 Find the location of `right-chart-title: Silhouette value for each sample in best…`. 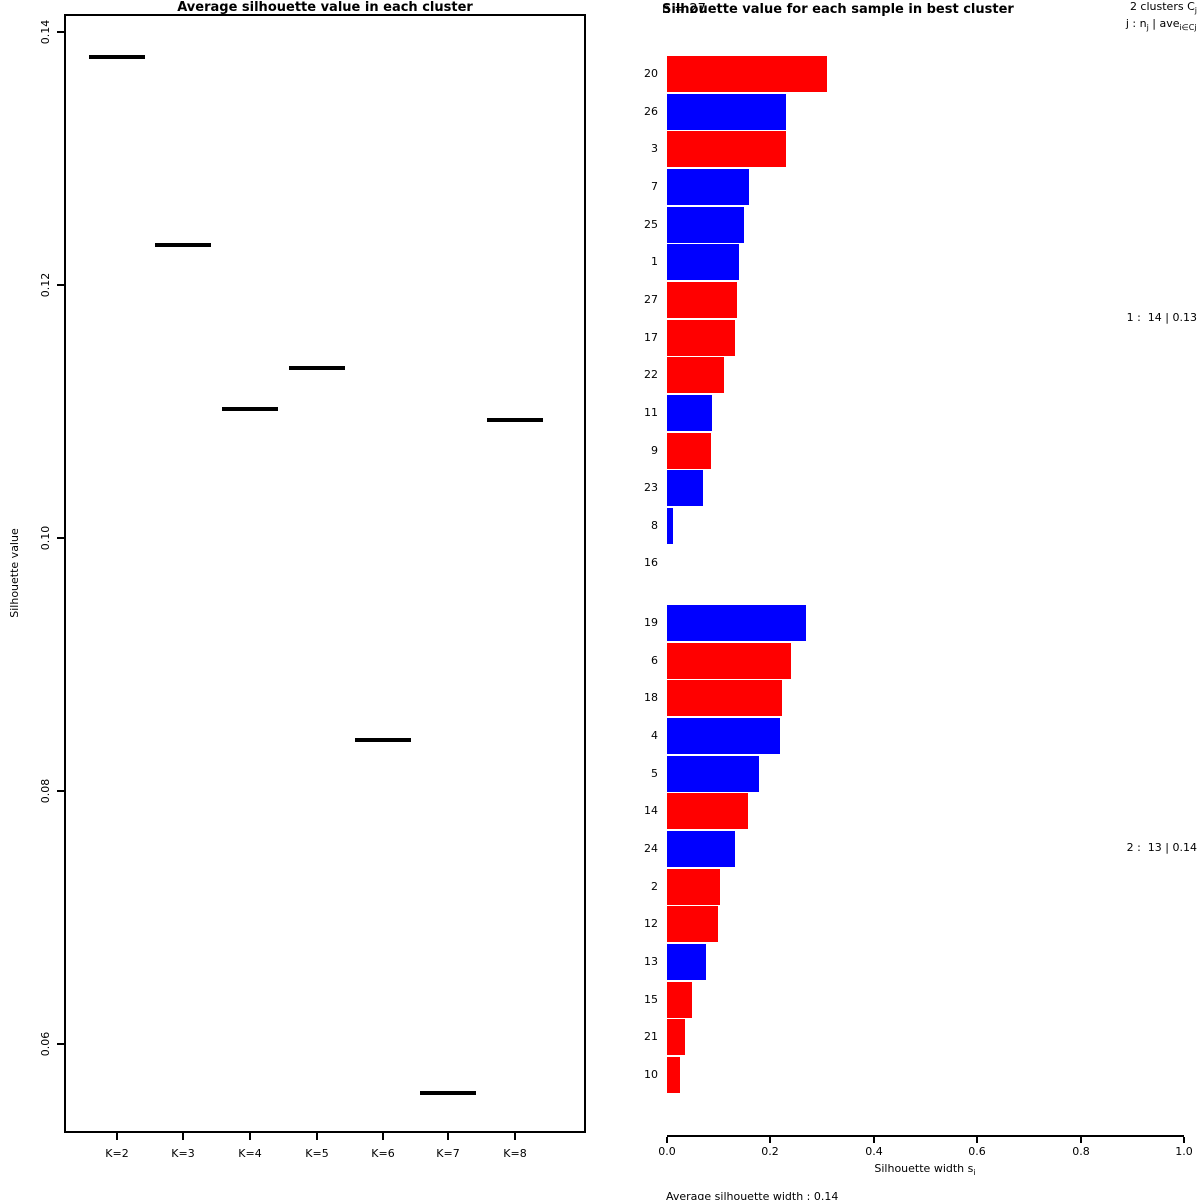

right-chart-title: Silhouette value for each sample in best… is located at coordinates (838, 9).